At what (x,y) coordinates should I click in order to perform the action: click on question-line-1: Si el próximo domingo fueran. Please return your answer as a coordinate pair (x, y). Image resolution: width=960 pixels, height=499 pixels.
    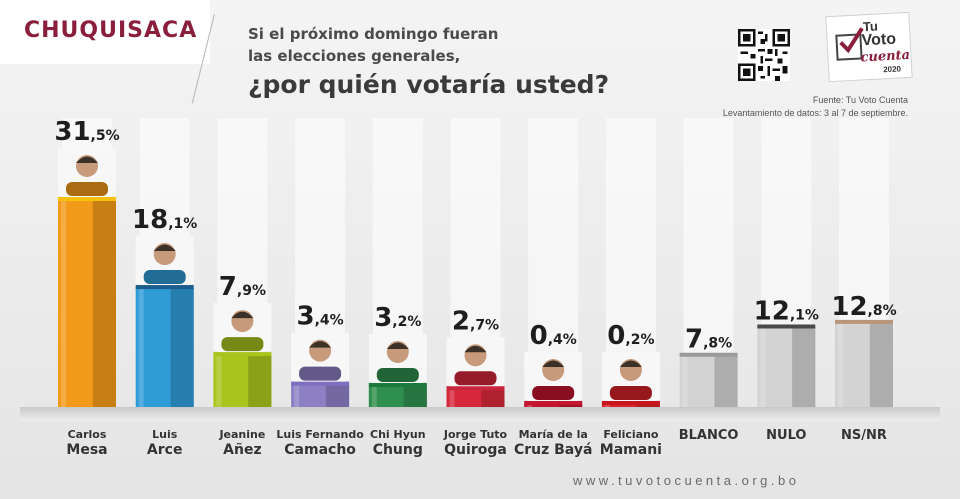
    Looking at the image, I should click on (373, 34).